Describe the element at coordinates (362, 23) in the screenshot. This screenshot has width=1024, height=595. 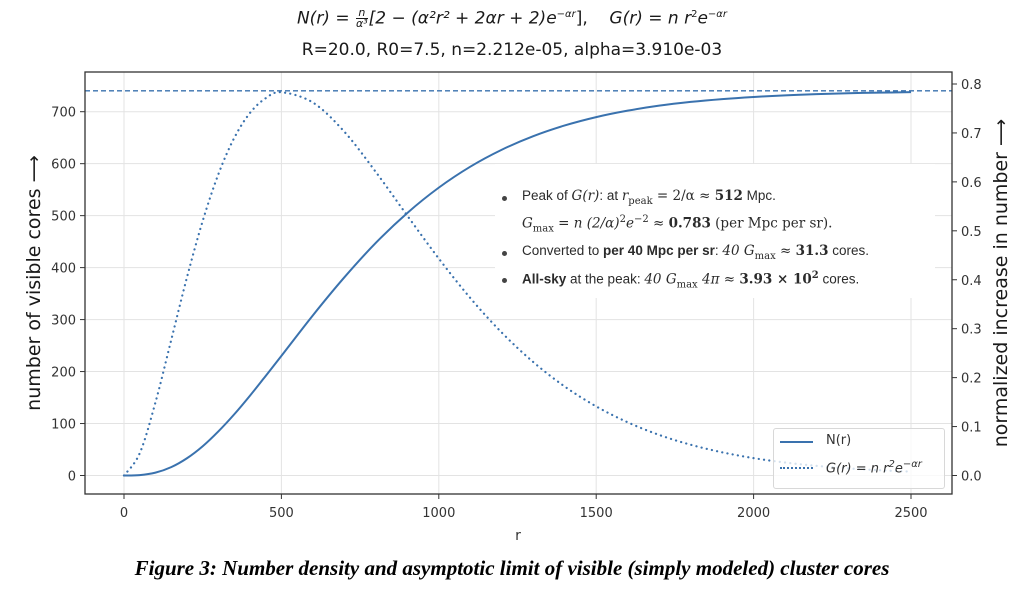
I see `title-frac-den: α³` at that location.